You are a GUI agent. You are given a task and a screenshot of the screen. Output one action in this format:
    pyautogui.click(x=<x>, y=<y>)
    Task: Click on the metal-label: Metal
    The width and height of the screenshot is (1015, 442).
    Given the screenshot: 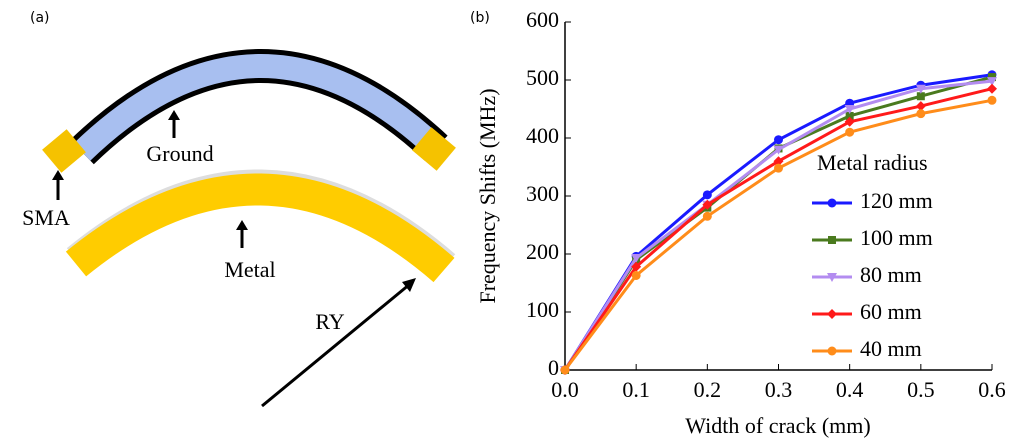 What is the action you would take?
    pyautogui.click(x=249, y=269)
    